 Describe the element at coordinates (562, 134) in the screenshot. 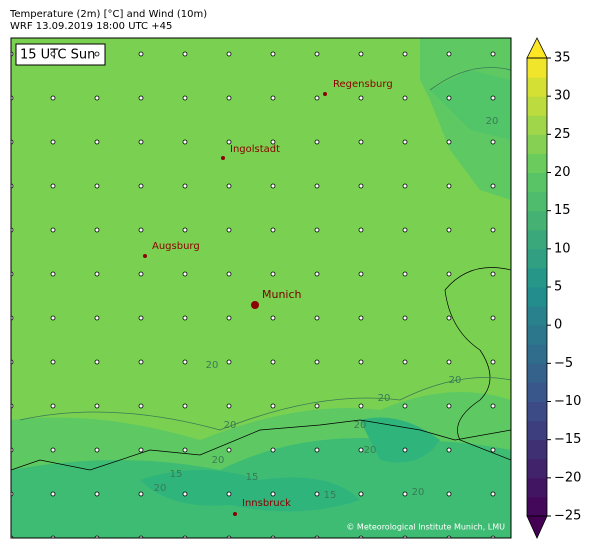

I see `colorbar-tick-label: 25` at that location.